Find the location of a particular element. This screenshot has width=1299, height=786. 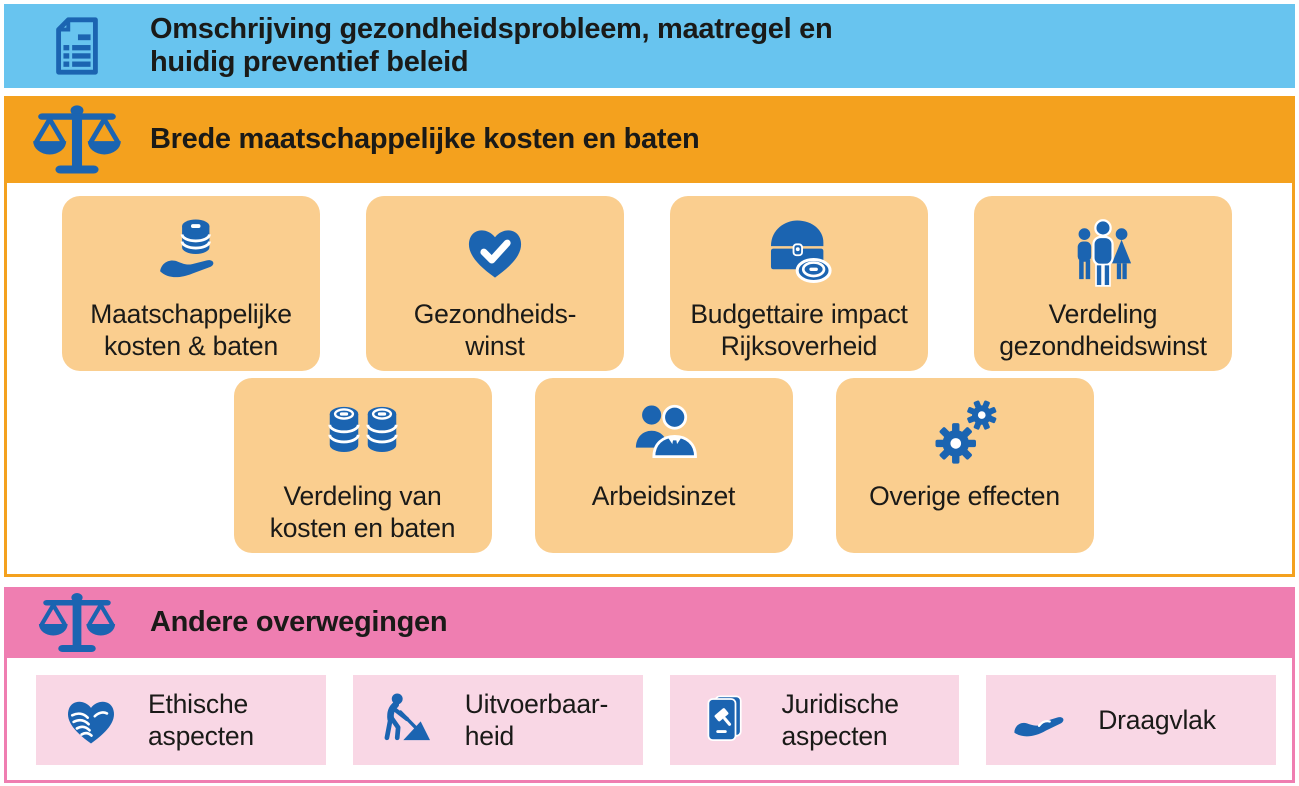

card-label: Budgettaire impact Rijksoverheid is located at coordinates (799, 330).